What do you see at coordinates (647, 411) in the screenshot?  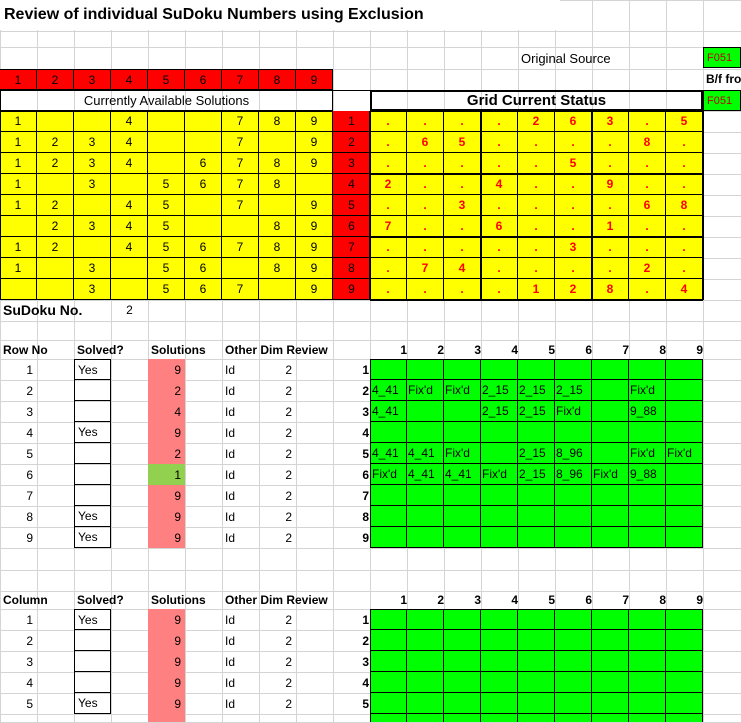 I see `row-review-cell: 9_88` at bounding box center [647, 411].